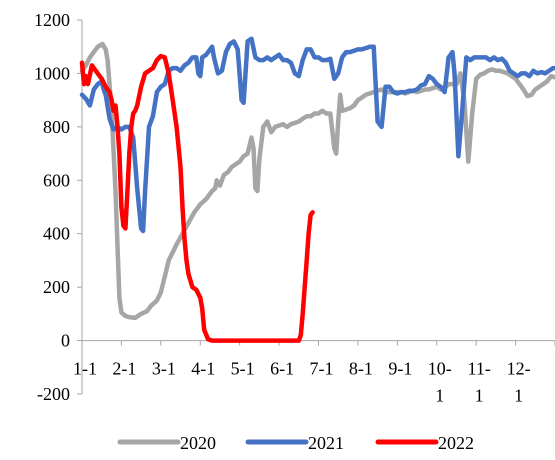 The image size is (555, 460). I want to click on y-tick-label: 800, so click(56, 127).